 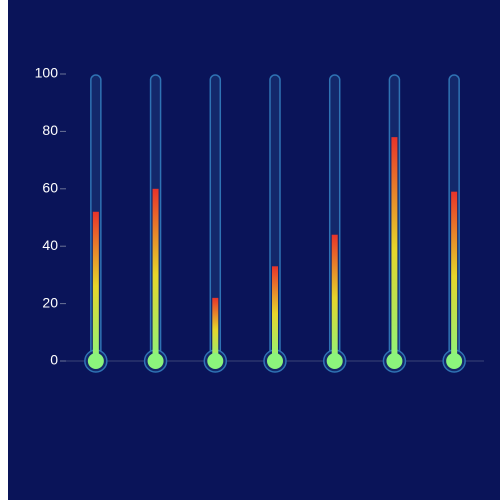 I want to click on y-tick-label: 0, so click(x=54, y=360).